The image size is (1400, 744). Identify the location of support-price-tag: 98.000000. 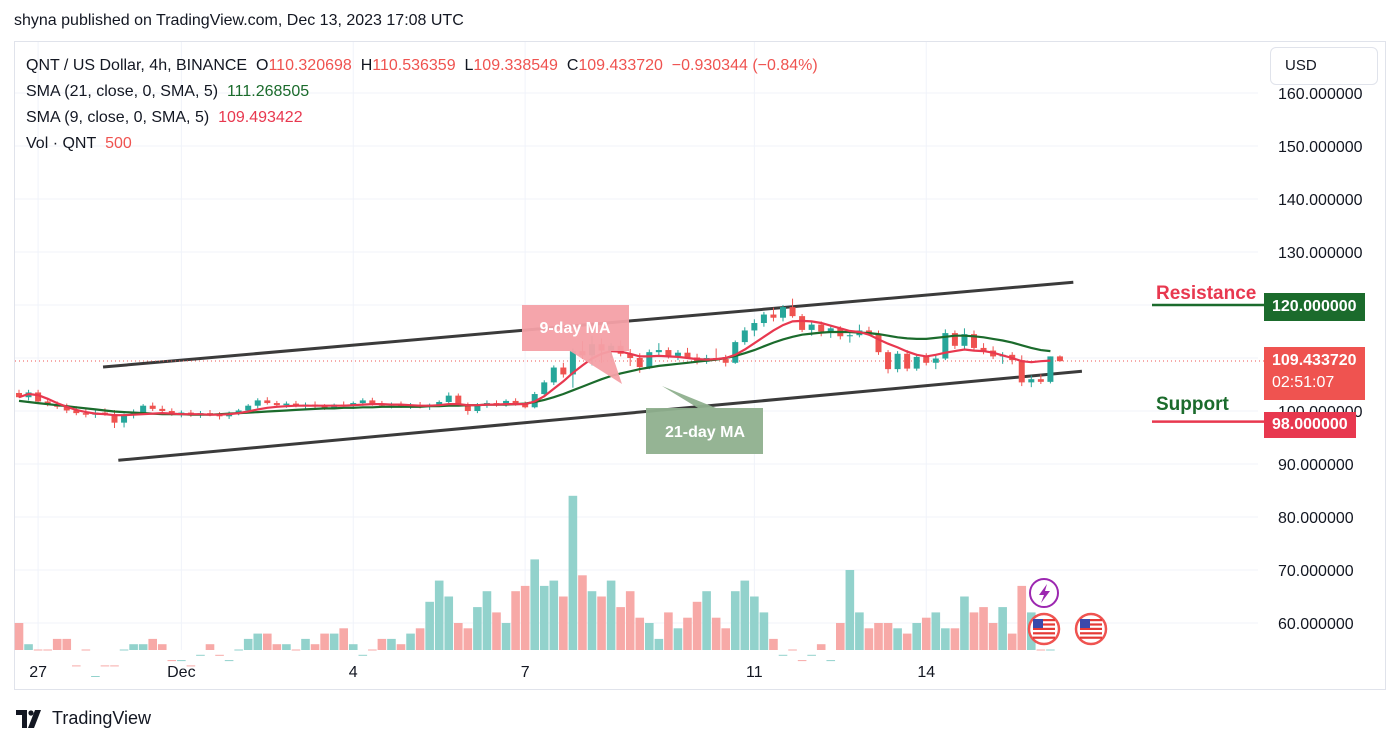
(1310, 425).